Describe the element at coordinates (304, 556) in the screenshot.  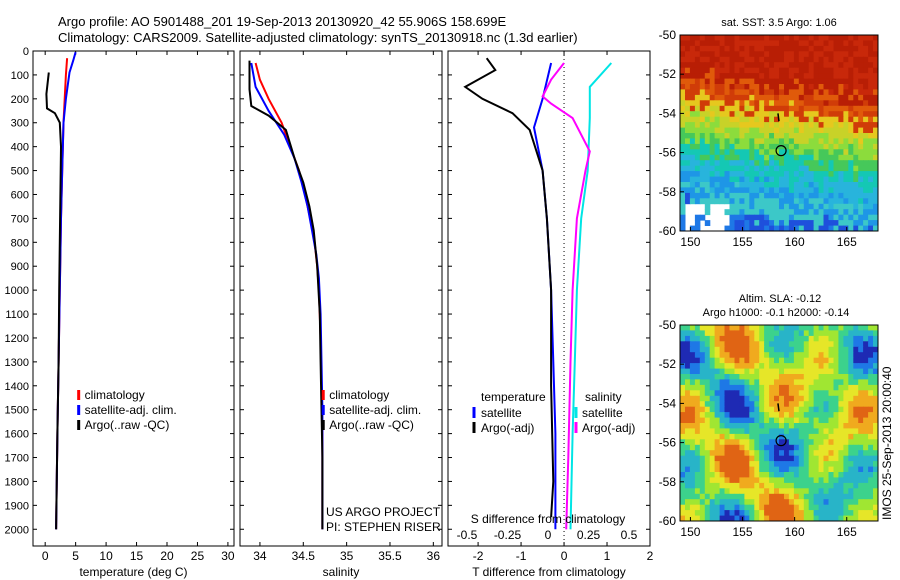
I see `x-tick-label: 34.5` at that location.